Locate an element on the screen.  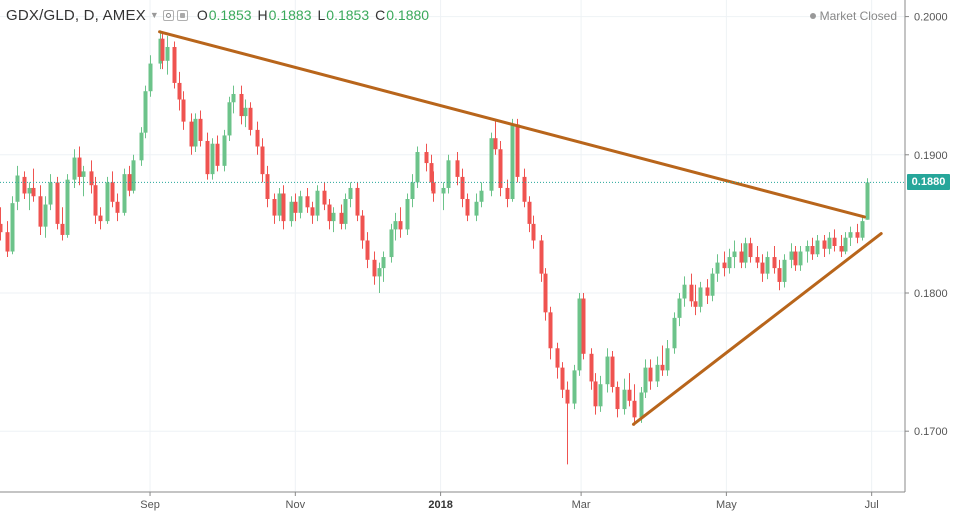
time-axis-label: 2018 is located at coordinates (440, 505).